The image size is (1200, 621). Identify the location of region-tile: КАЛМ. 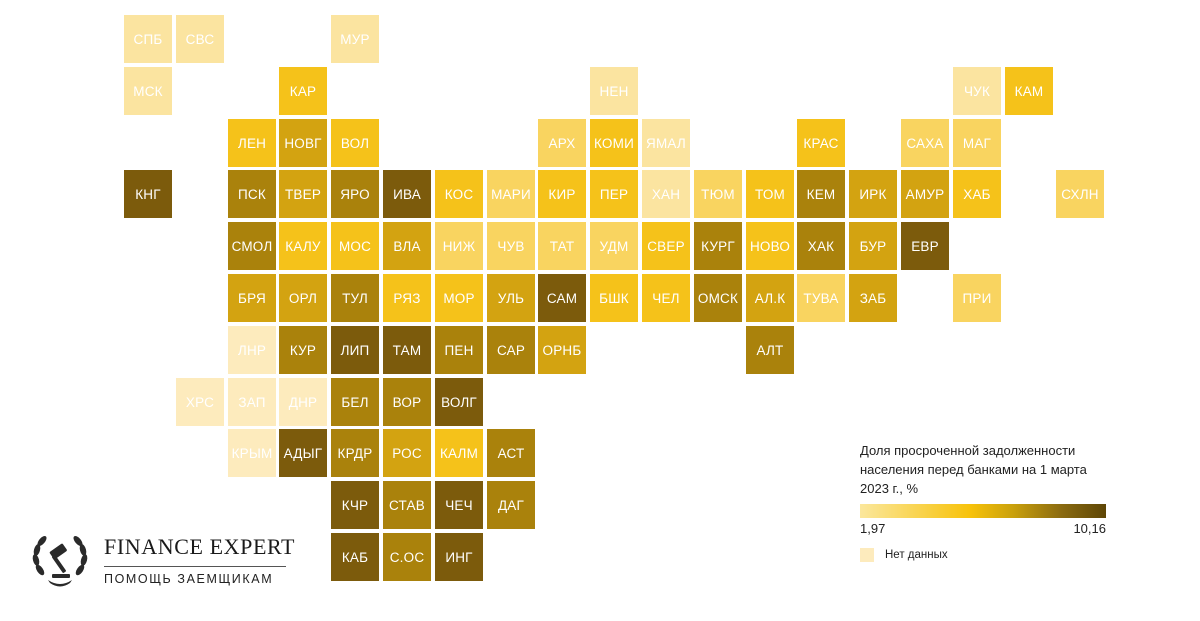
(459, 453).